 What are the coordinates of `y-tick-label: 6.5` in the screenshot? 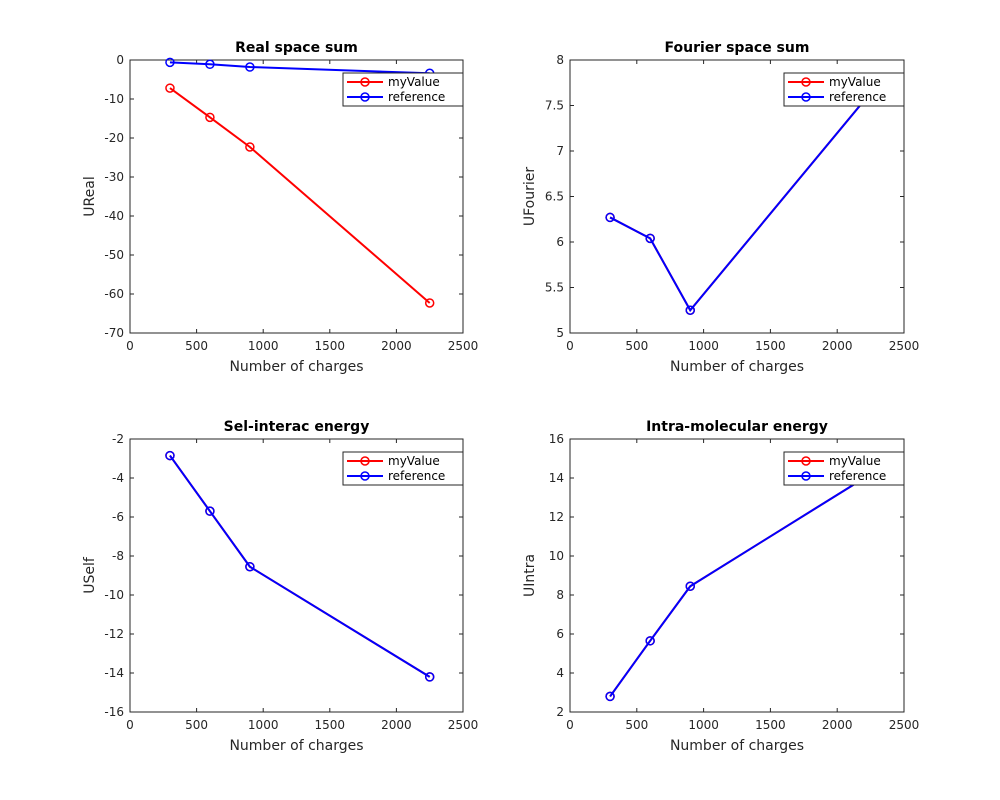 It's located at (554, 197).